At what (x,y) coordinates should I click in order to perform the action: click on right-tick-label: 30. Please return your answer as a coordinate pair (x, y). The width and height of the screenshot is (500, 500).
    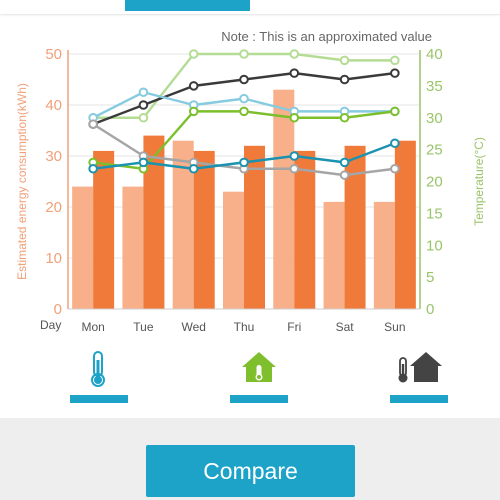
    Looking at the image, I should click on (434, 118).